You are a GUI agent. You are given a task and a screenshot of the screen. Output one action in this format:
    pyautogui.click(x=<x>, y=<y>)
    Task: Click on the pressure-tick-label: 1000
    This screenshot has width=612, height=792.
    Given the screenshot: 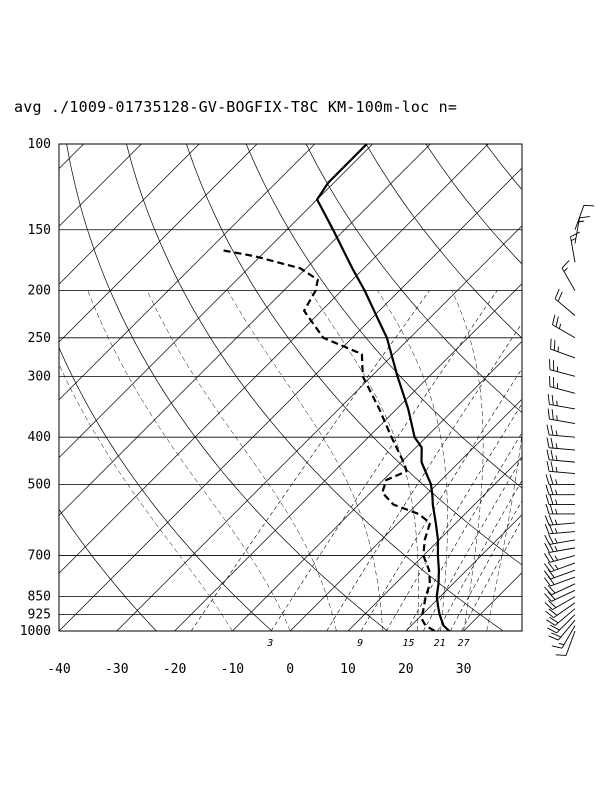 What is the action you would take?
    pyautogui.click(x=35, y=631)
    